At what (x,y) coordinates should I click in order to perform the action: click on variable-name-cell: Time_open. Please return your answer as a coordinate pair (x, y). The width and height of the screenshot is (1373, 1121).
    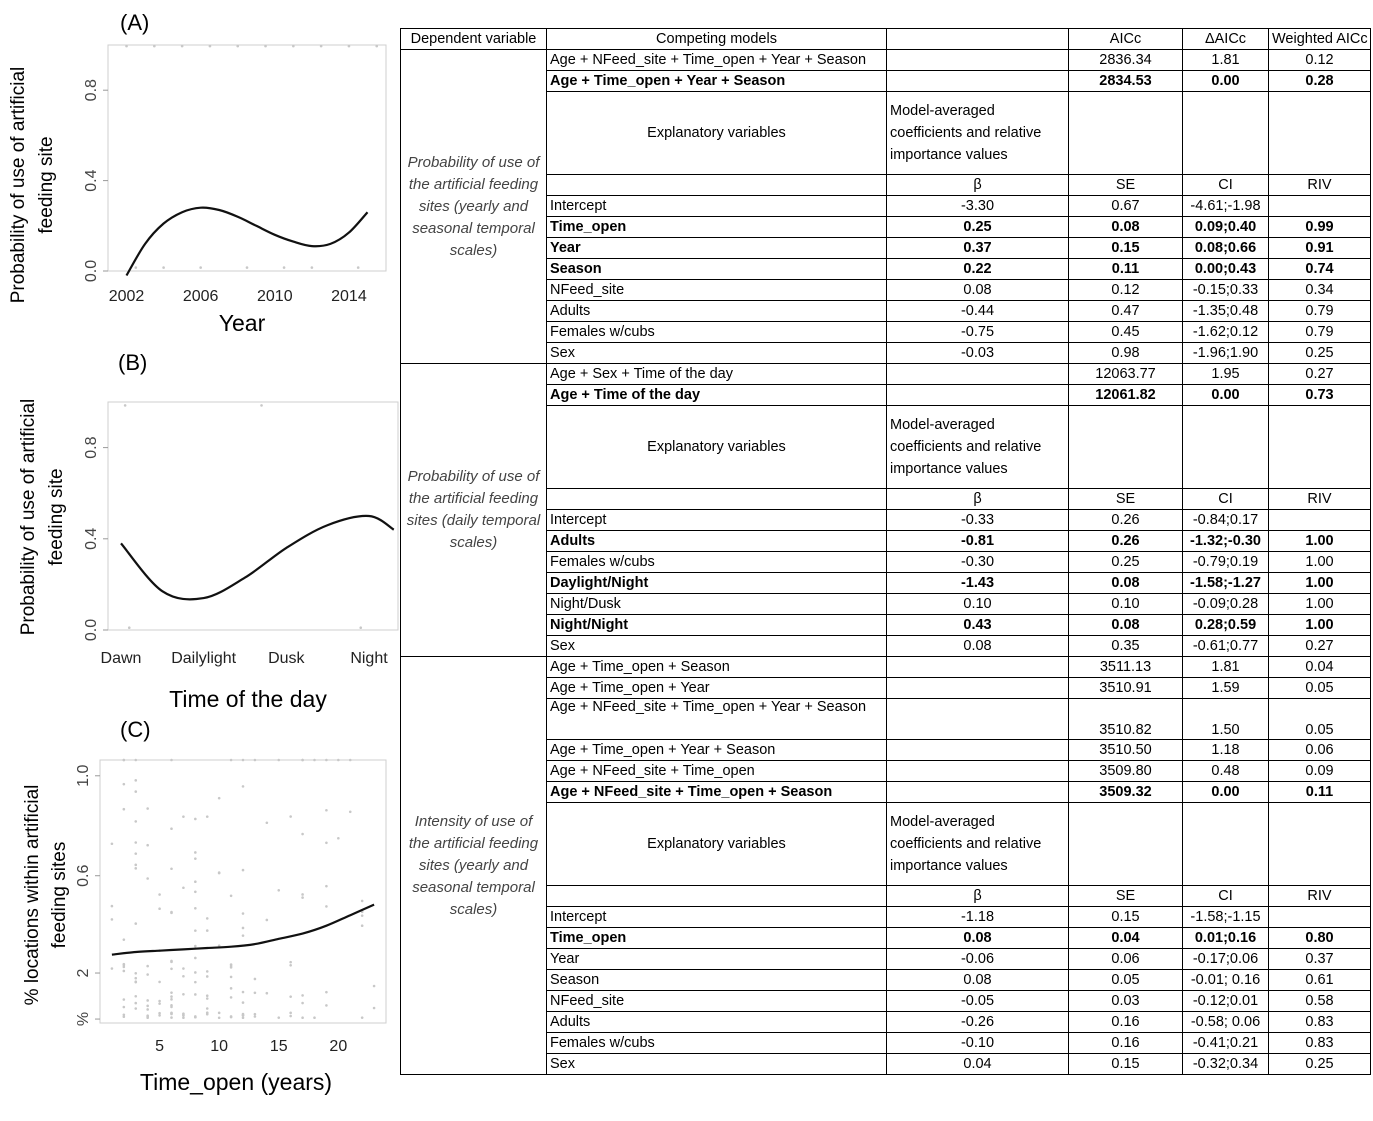
    Looking at the image, I should click on (716, 227).